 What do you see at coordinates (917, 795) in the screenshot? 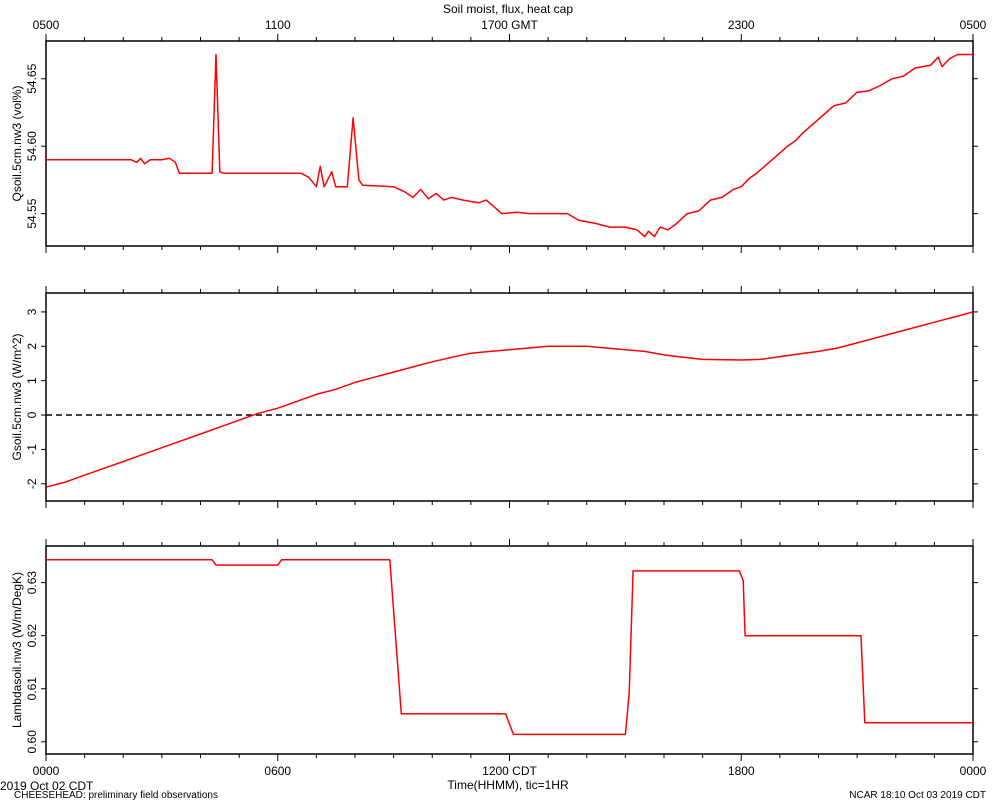
I see `footer-stamp: NCAR 18:10 Oct 03 2019 CDT` at bounding box center [917, 795].